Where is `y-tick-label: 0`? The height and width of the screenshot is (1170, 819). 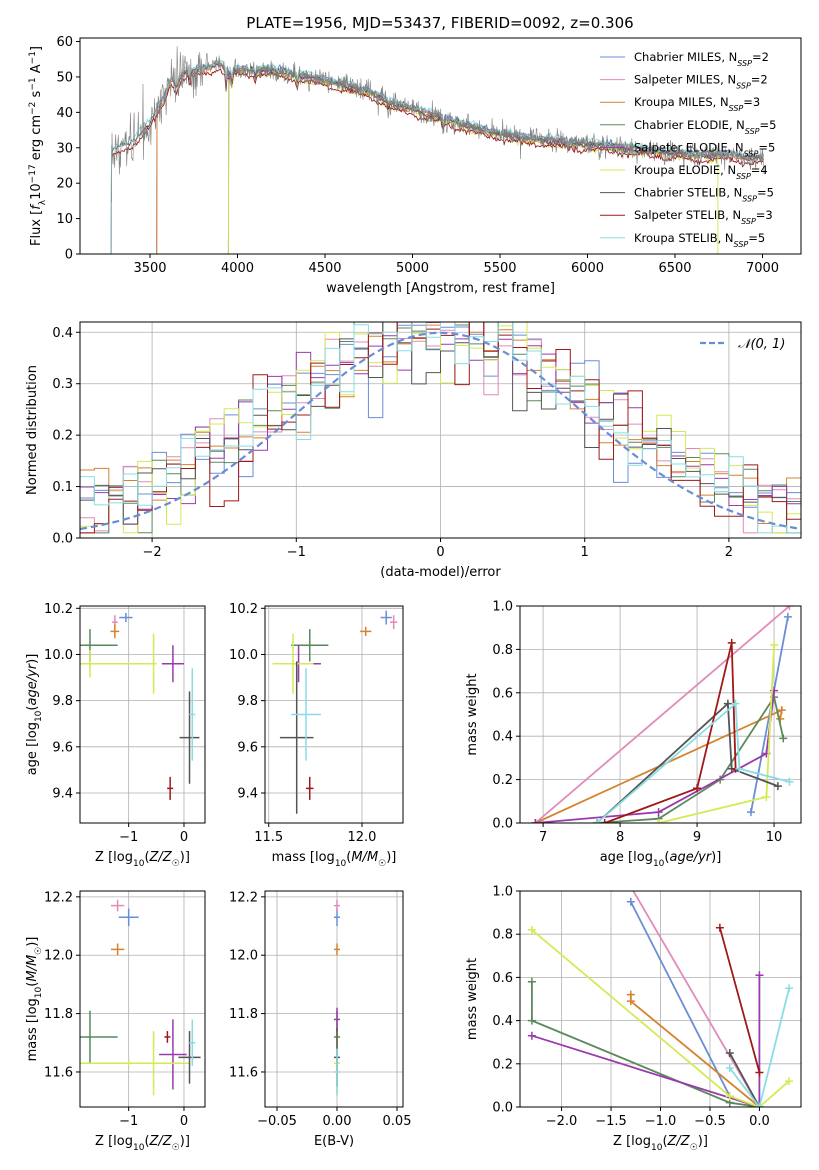 y-tick-label: 0 is located at coordinates (69, 255).